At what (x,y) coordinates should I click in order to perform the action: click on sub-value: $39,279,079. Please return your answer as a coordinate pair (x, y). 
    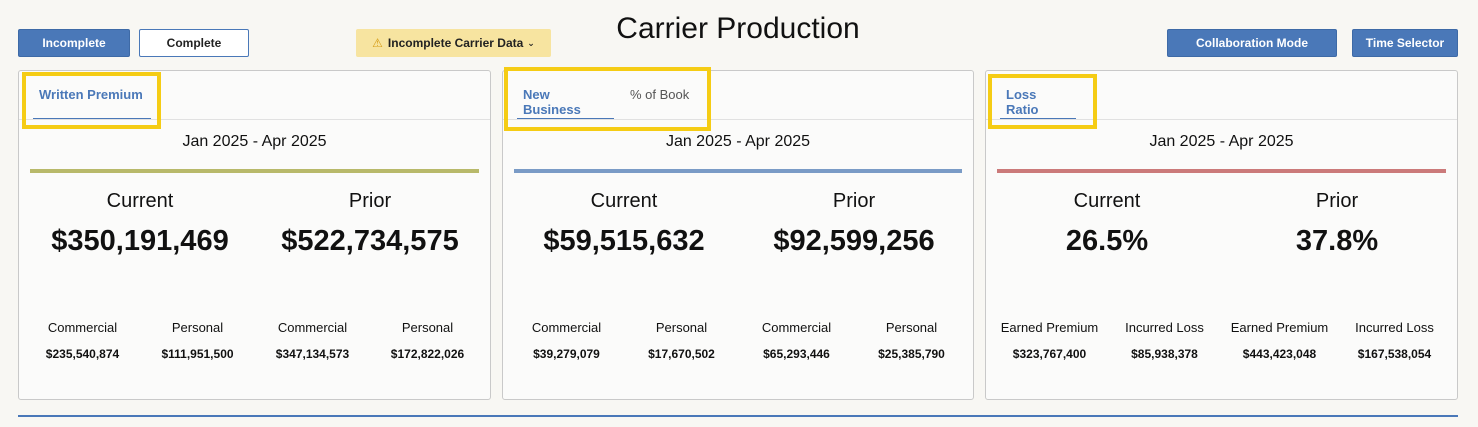
    Looking at the image, I should click on (566, 354).